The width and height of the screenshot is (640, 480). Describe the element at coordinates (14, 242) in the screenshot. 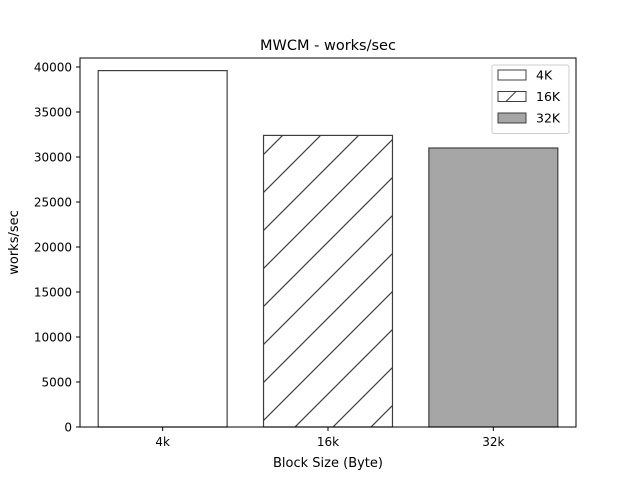

I see `y-axis-label: works/sec` at that location.